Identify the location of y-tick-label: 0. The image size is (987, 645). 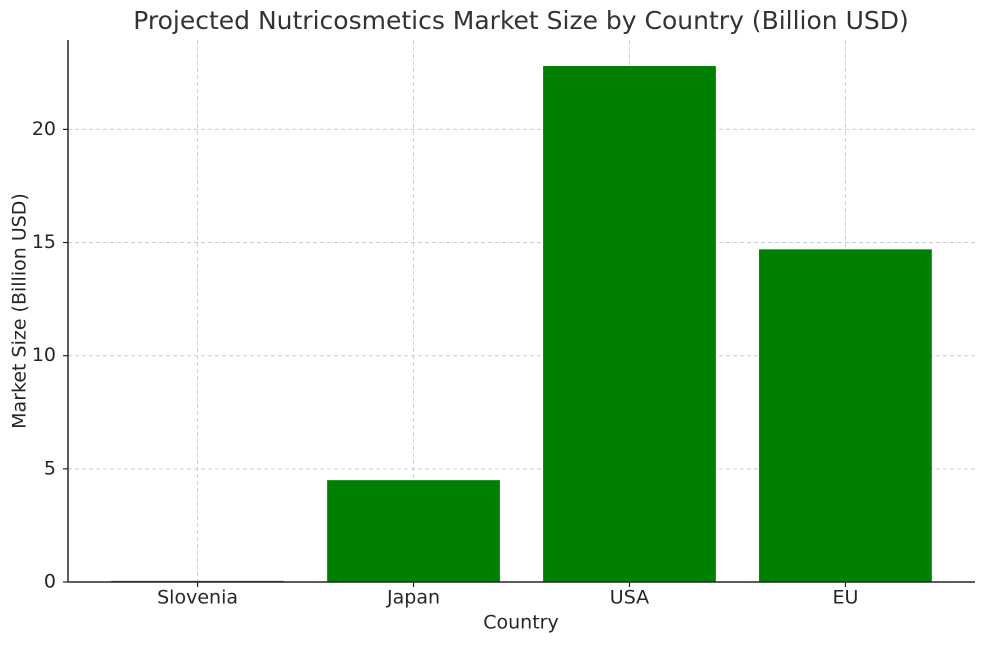
(50, 582).